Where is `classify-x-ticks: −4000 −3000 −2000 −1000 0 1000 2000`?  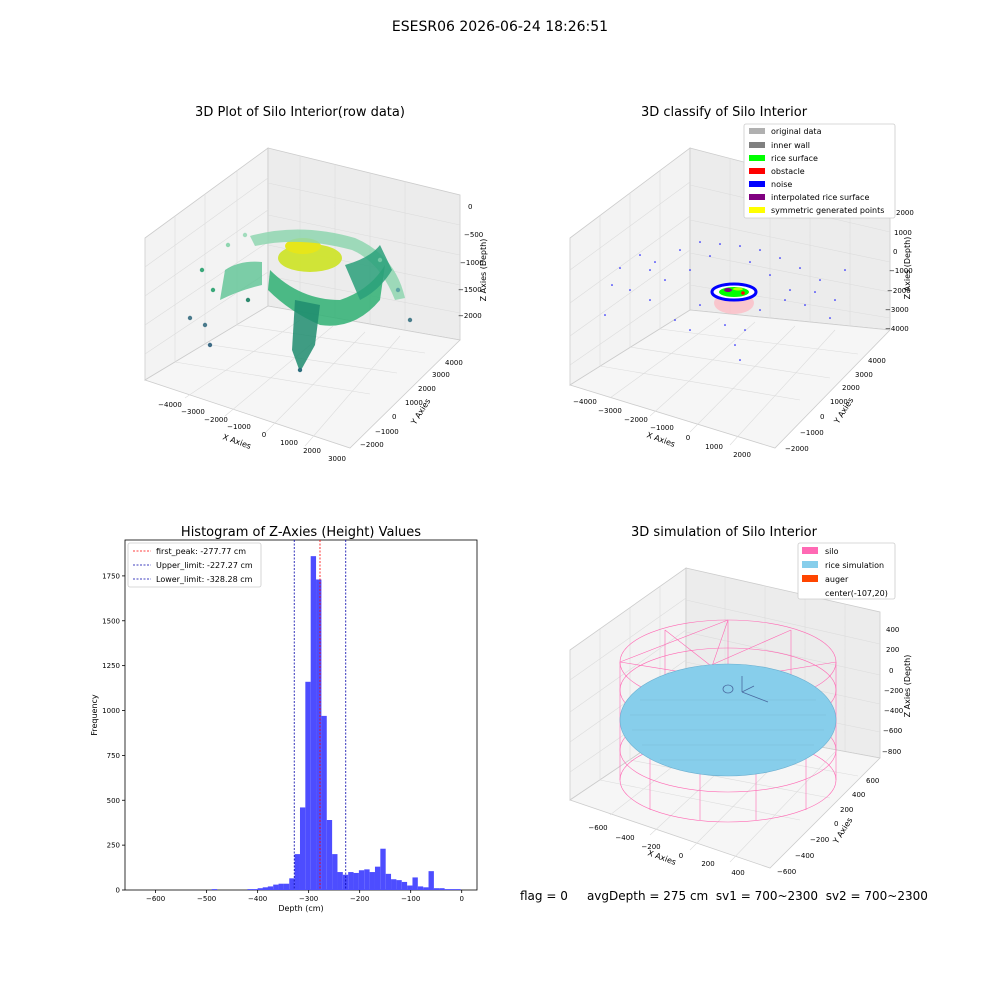 classify-x-ticks: −4000 −3000 −2000 −1000 0 1000 2000 is located at coordinates (662, 428).